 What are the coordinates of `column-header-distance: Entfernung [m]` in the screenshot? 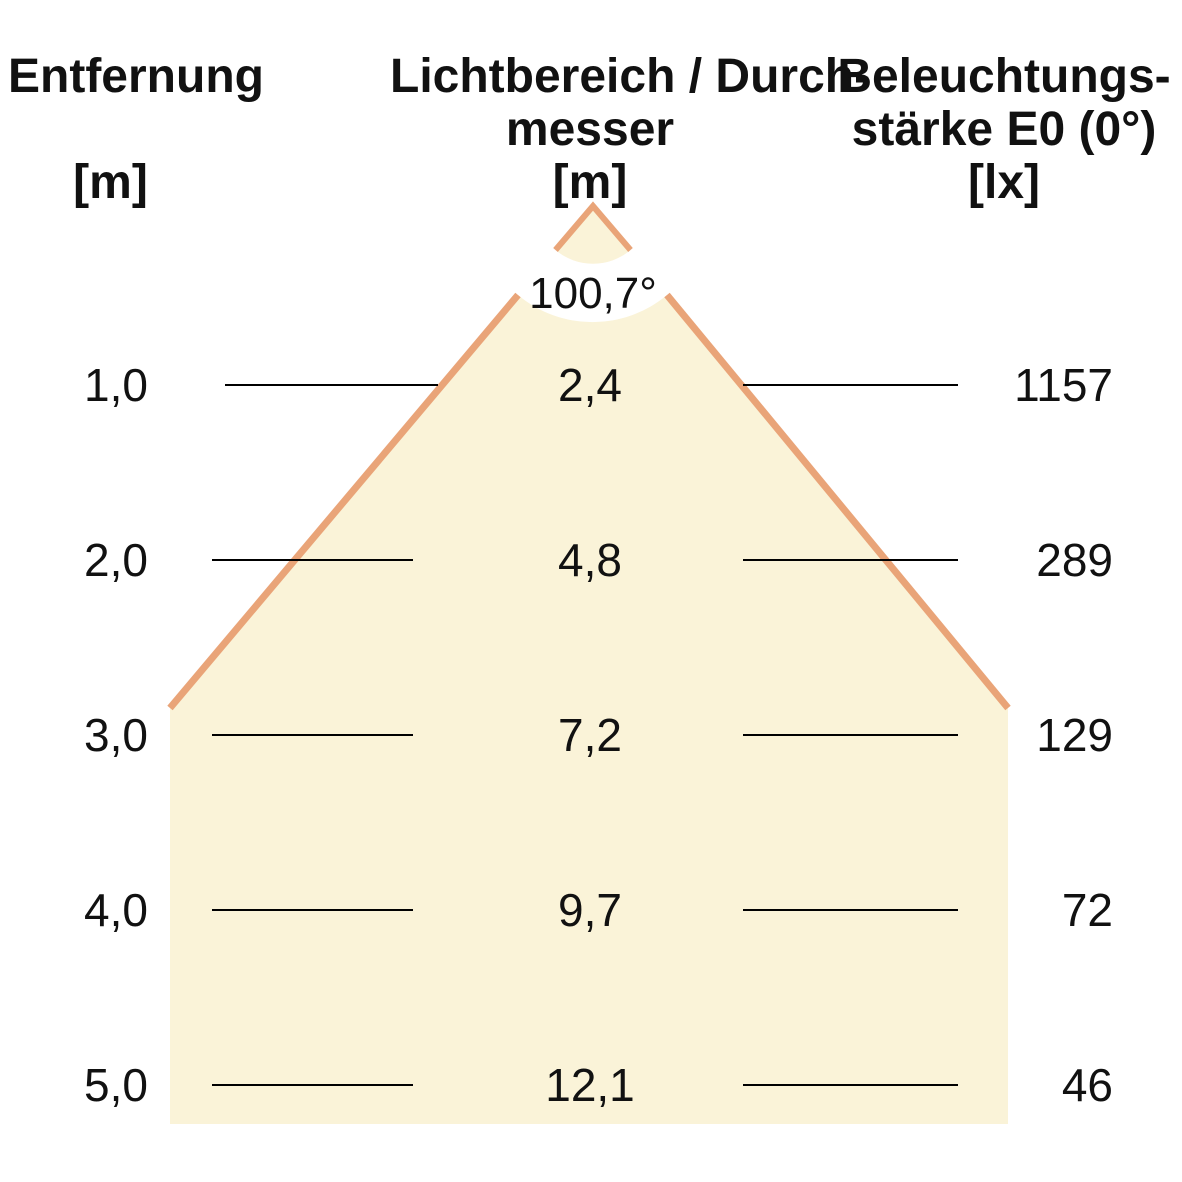 It's located at (136, 129).